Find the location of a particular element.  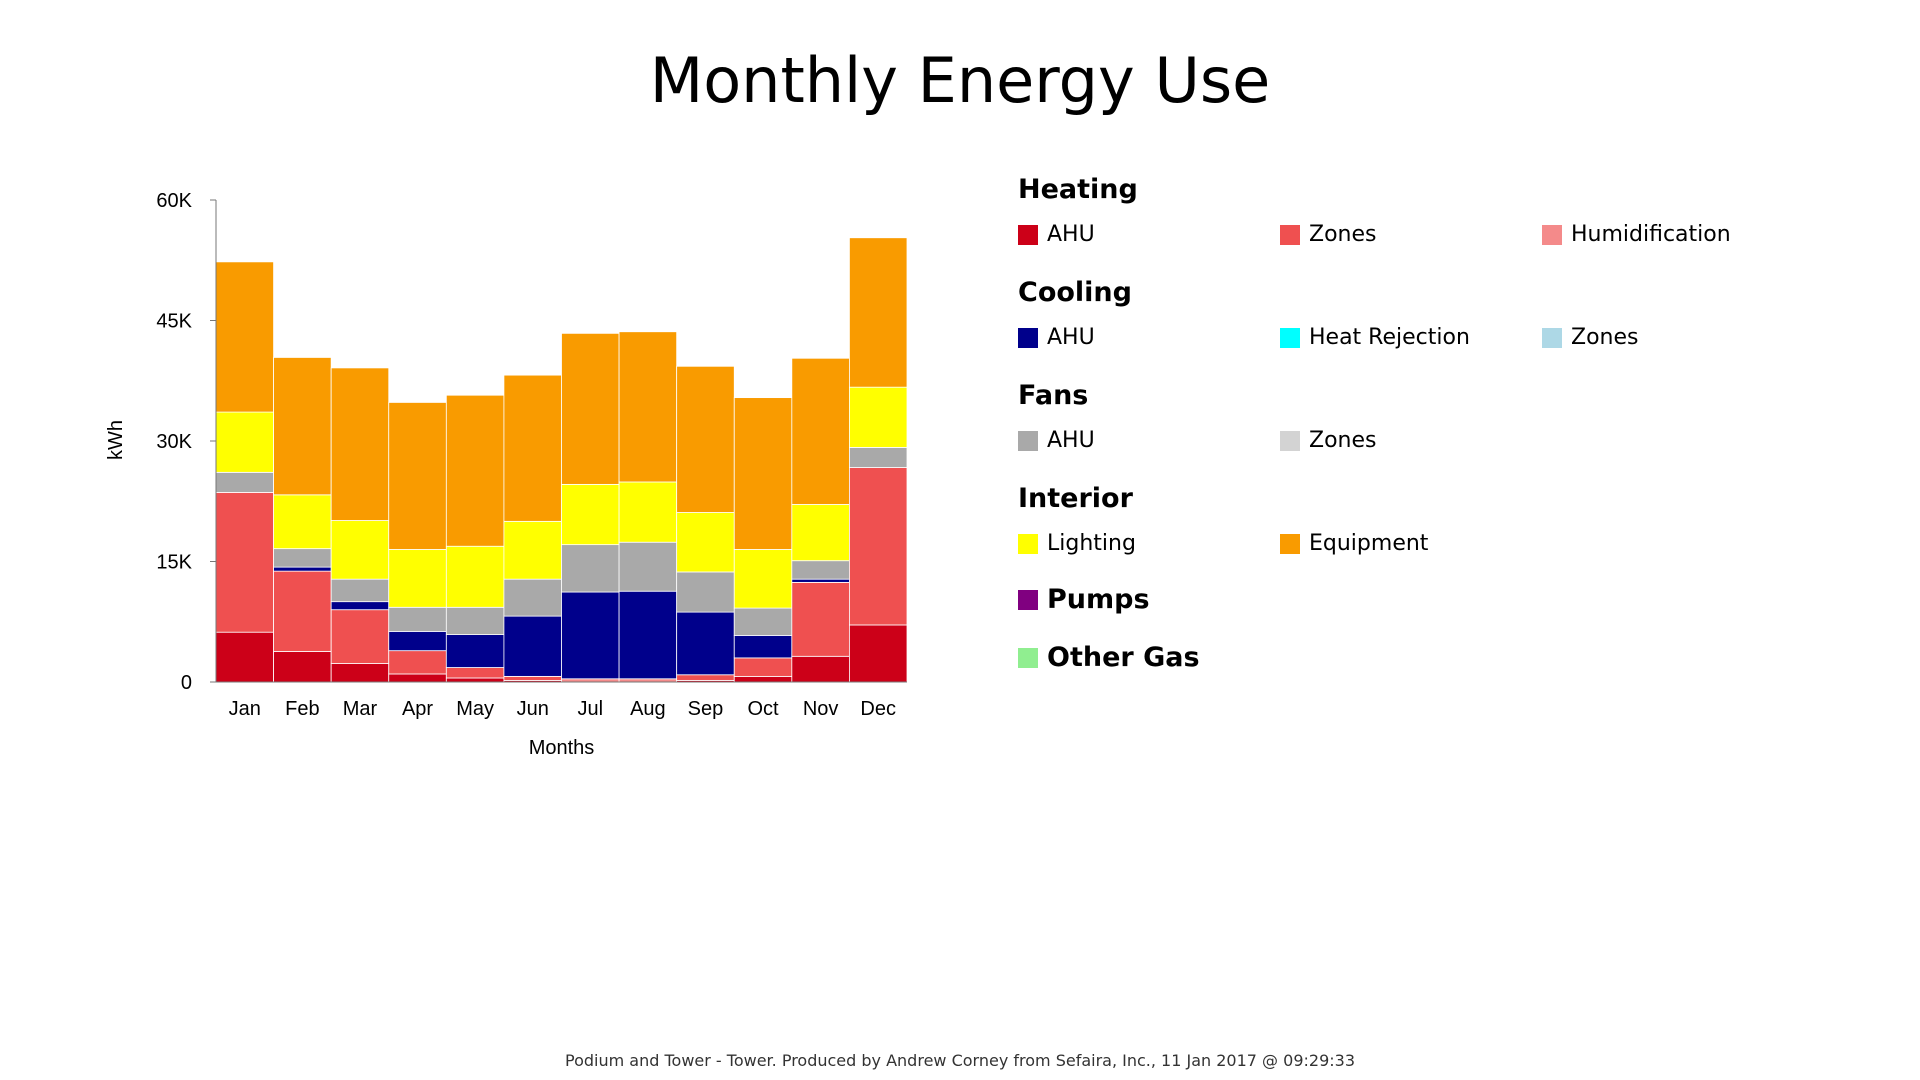

bar-oct-heating-ahu is located at coordinates (763, 679).